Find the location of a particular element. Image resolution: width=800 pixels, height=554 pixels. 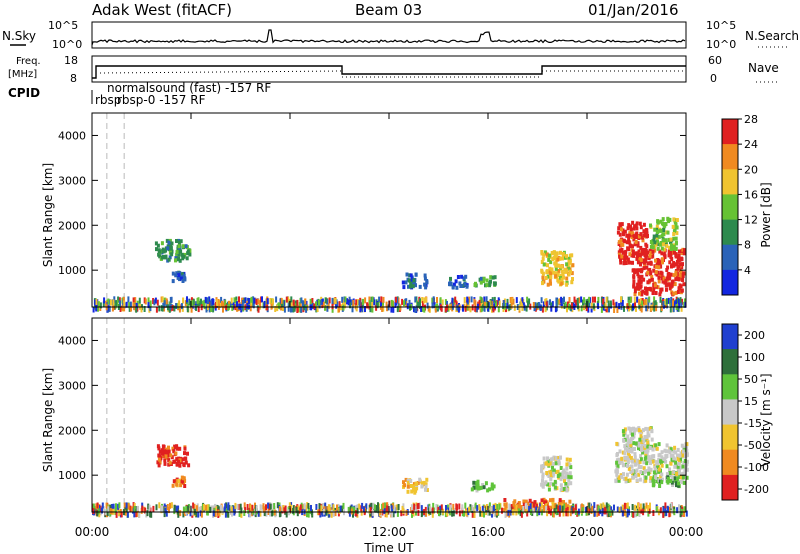

power-ytick-label: 2000 is located at coordinates (72, 225).